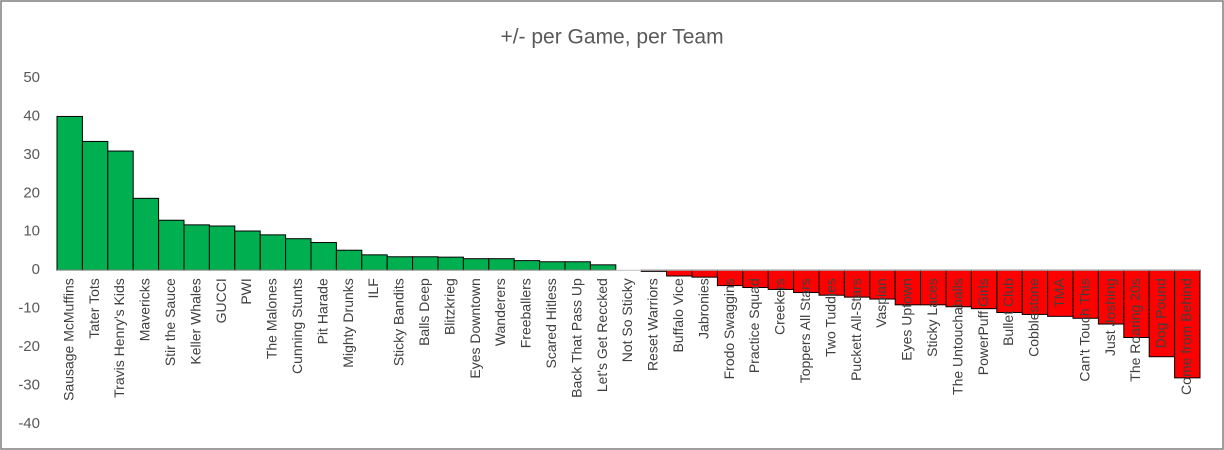 This screenshot has height=450, width=1224. What do you see at coordinates (399, 322) in the screenshot?
I see `x-tick-label: Sticky Bandits` at bounding box center [399, 322].